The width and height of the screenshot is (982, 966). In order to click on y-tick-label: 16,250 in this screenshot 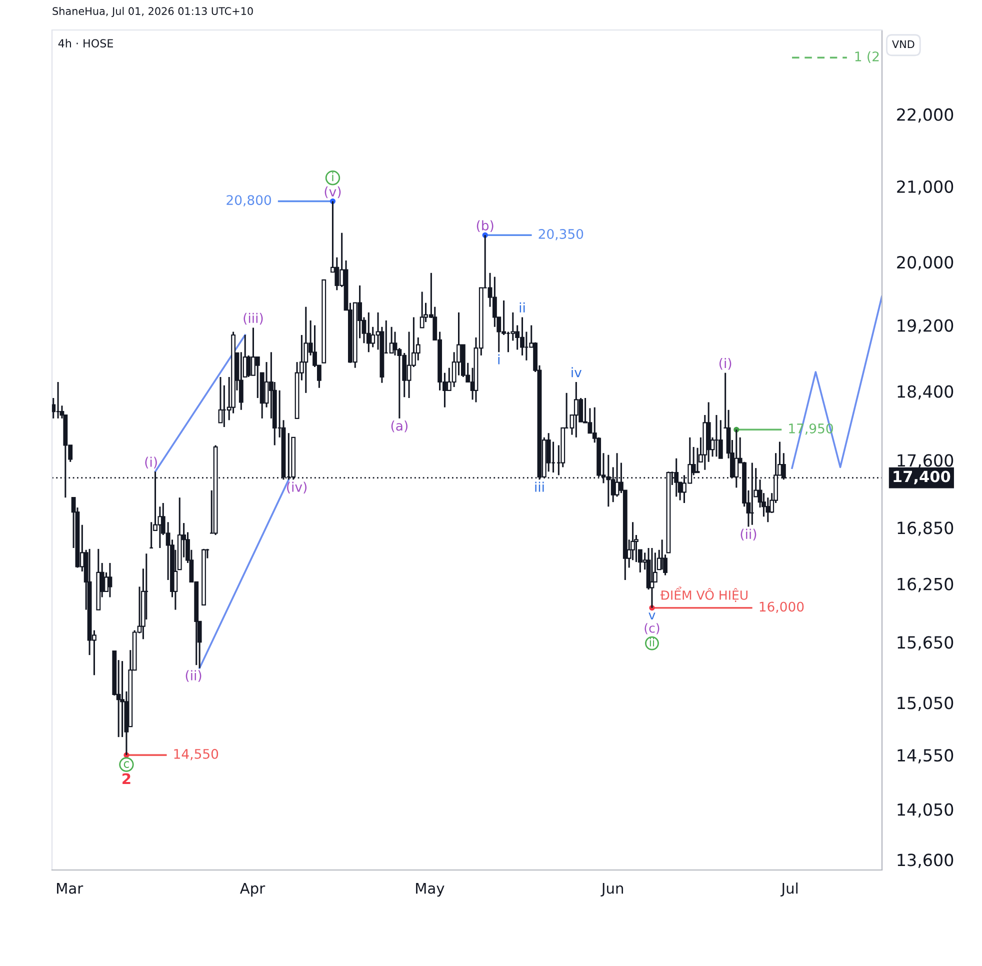, I will do `click(926, 585)`.